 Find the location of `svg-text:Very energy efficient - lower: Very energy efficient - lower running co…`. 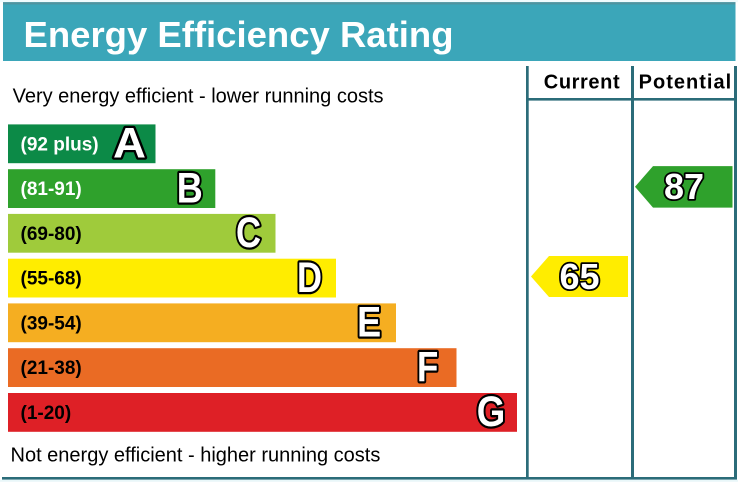

svg-text:Very energy efficient - lower: Very energy efficient - lower running co… is located at coordinates (198, 96).